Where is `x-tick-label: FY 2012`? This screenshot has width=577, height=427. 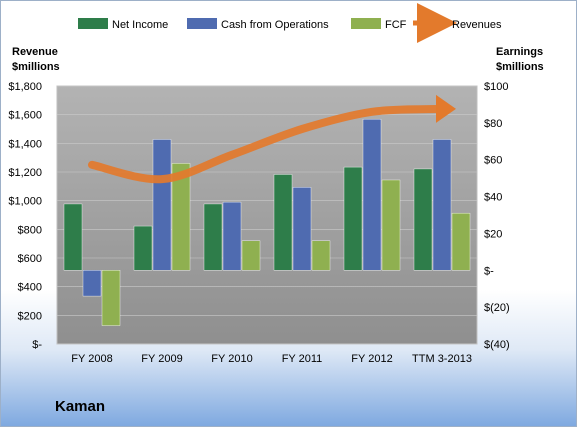
x-tick-label: FY 2012 is located at coordinates (371, 359).